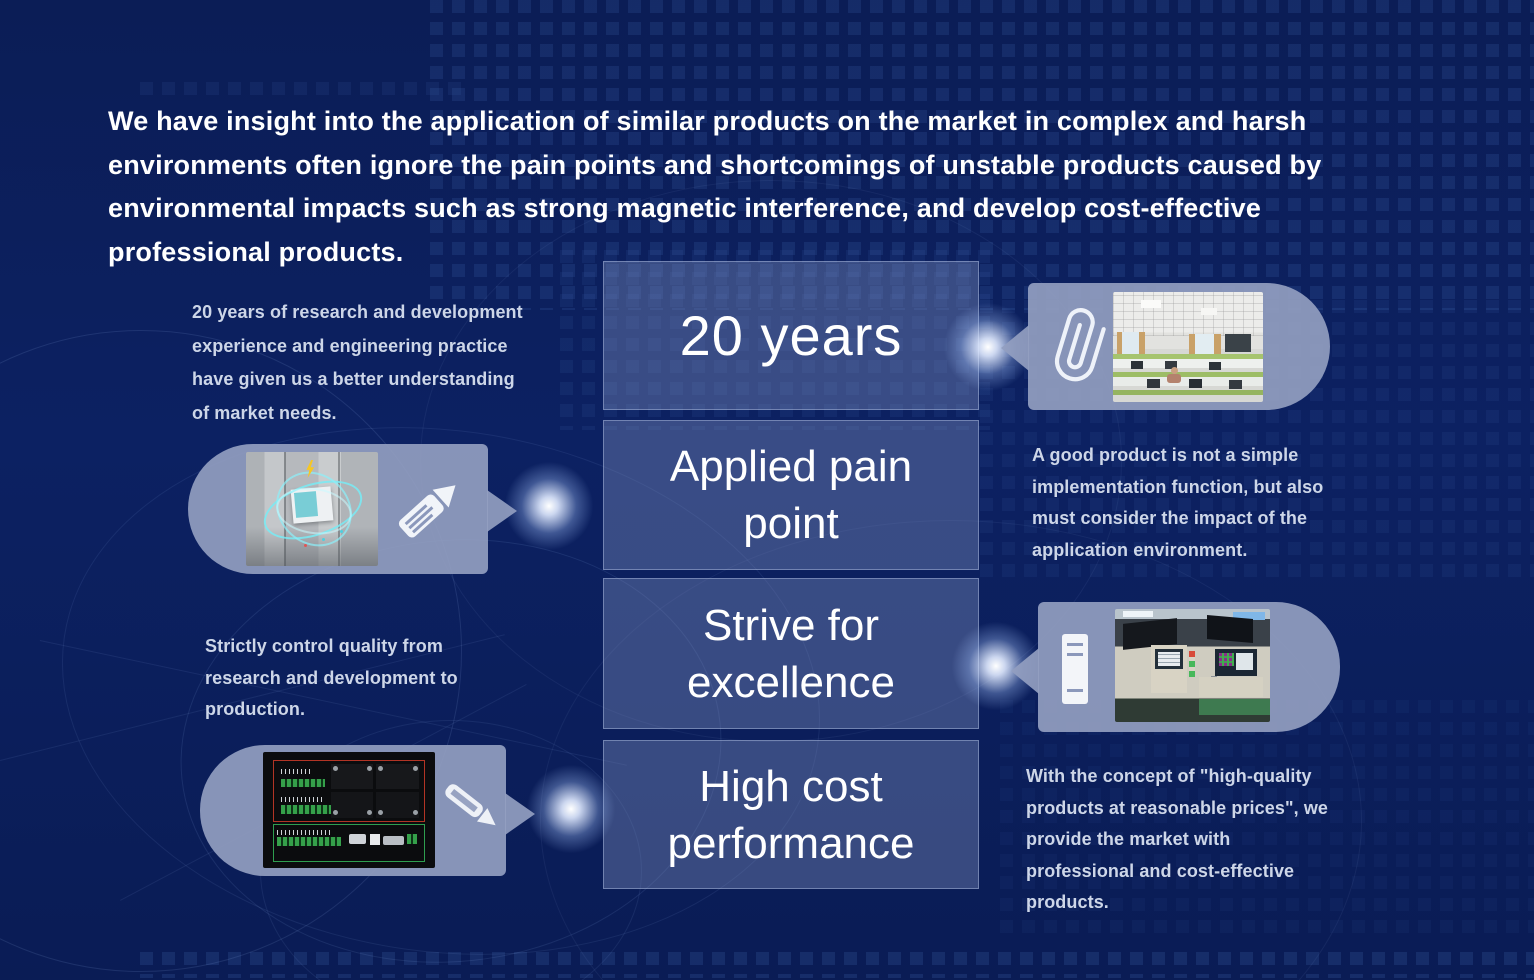 The height and width of the screenshot is (980, 1534). Describe the element at coordinates (1192, 665) in the screenshot. I see `factory-photo` at that location.